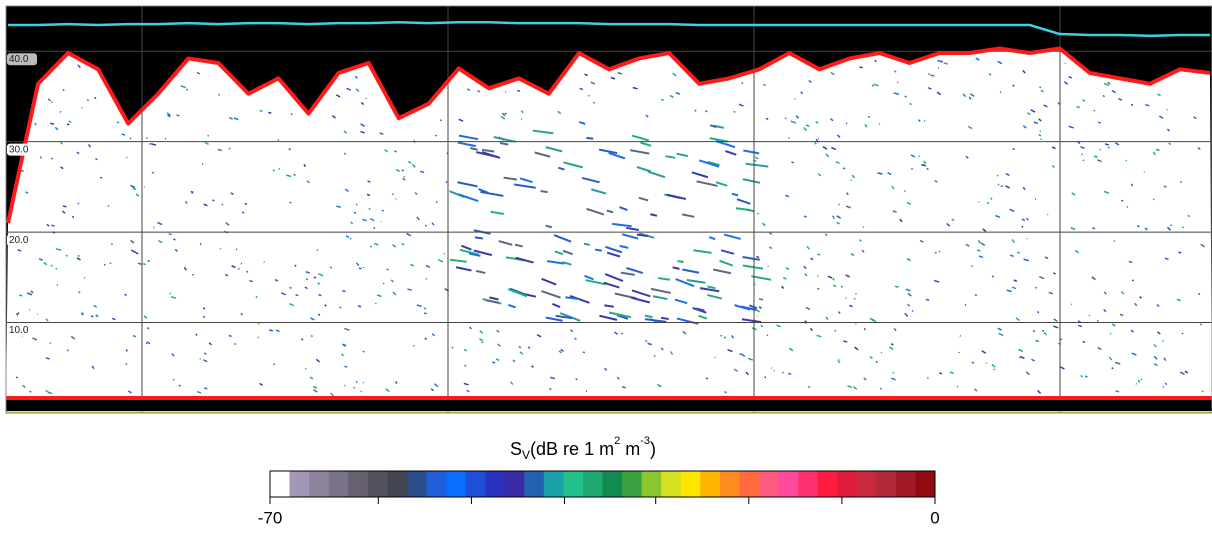 Image resolution: width=1212 pixels, height=535 pixels. I want to click on colorbar-frame, so click(602, 484).